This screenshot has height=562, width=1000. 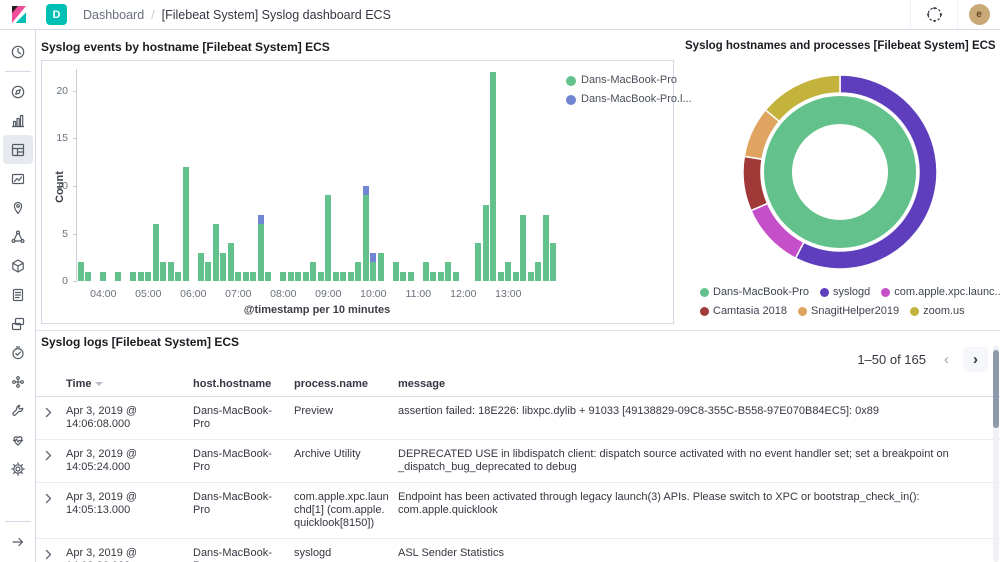 What do you see at coordinates (937, 311) in the screenshot?
I see `legend-item: zoom.us` at bounding box center [937, 311].